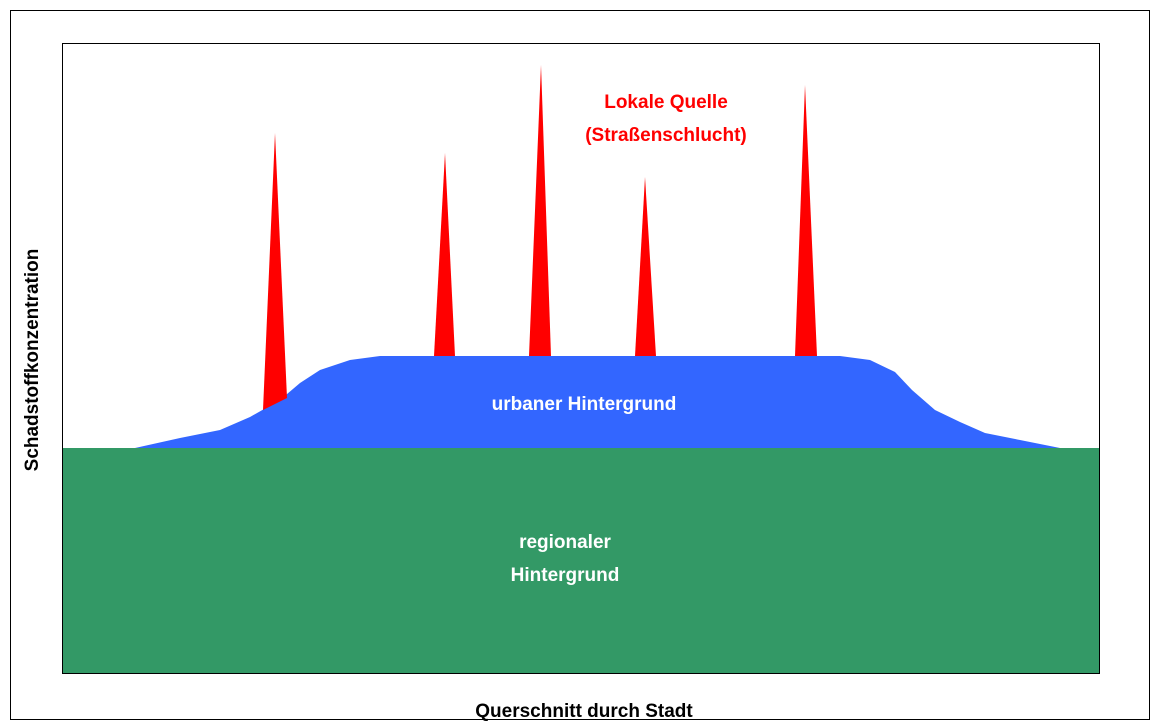 The image size is (1160, 727). I want to click on regional-label: Hintergrund, so click(565, 575).